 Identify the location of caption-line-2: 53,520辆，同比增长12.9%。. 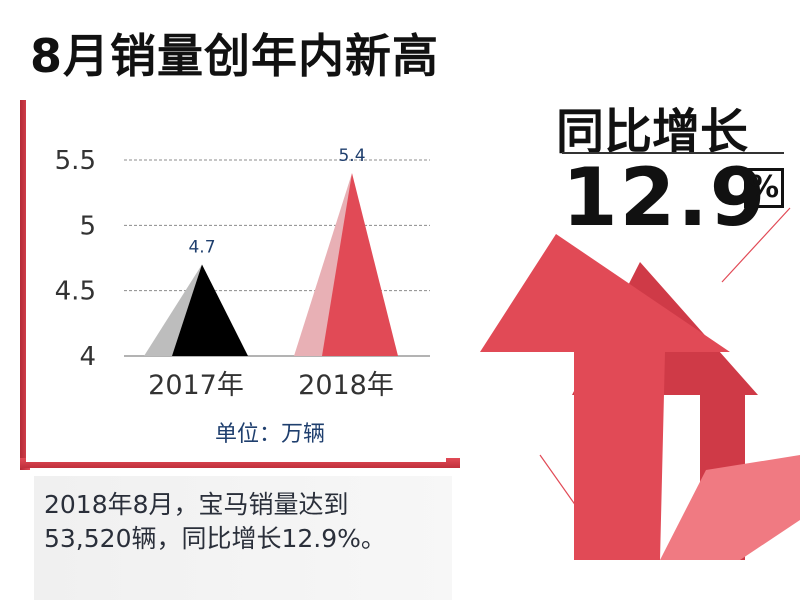
(215, 538).